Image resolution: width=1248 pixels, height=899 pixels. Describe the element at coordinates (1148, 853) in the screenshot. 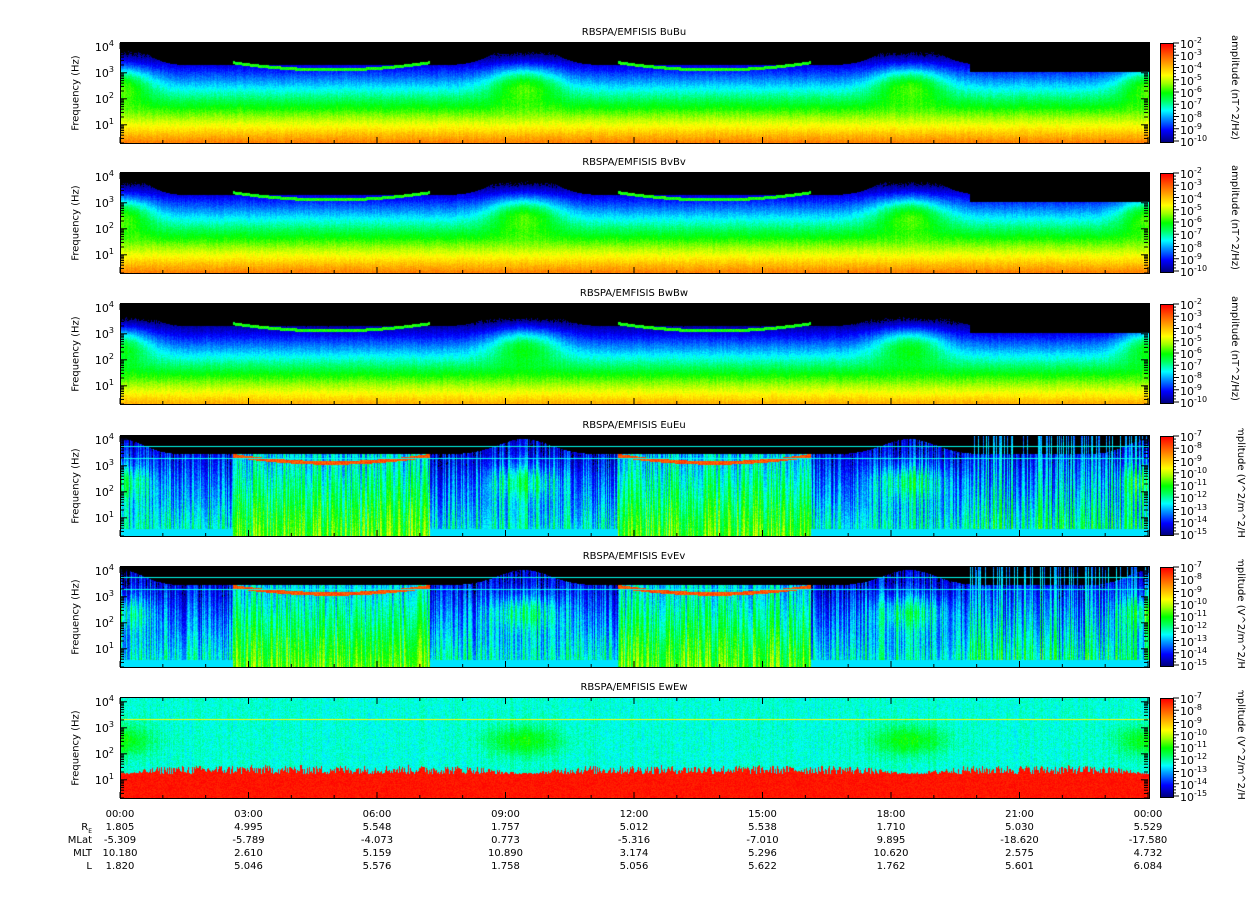

I see `ephemeris-value: 4.732` at that location.